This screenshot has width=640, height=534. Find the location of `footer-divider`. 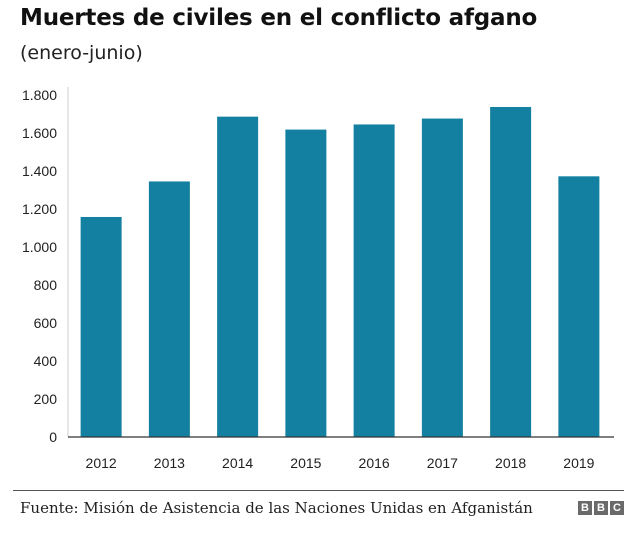

footer-divider is located at coordinates (318, 490).